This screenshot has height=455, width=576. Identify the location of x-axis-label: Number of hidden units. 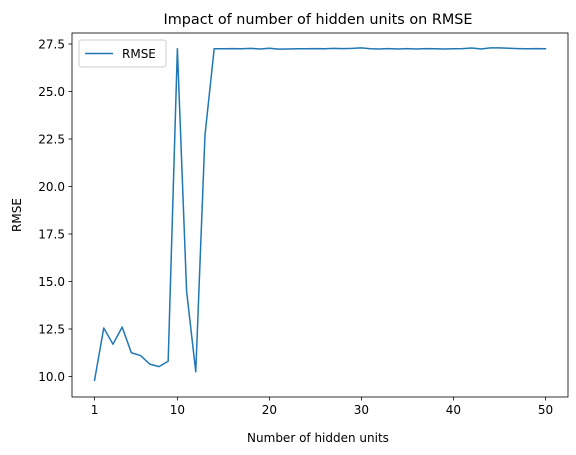
(318, 438).